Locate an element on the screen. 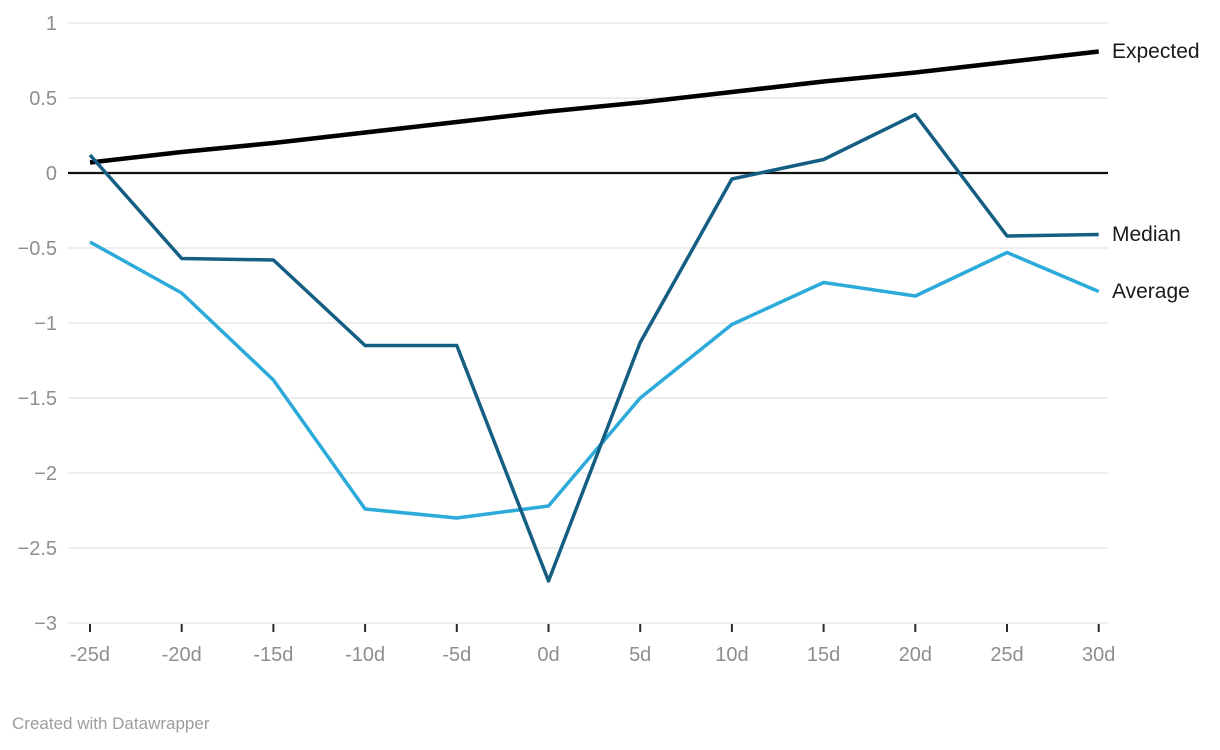  x-axis-tick-label: 20d is located at coordinates (915, 655).